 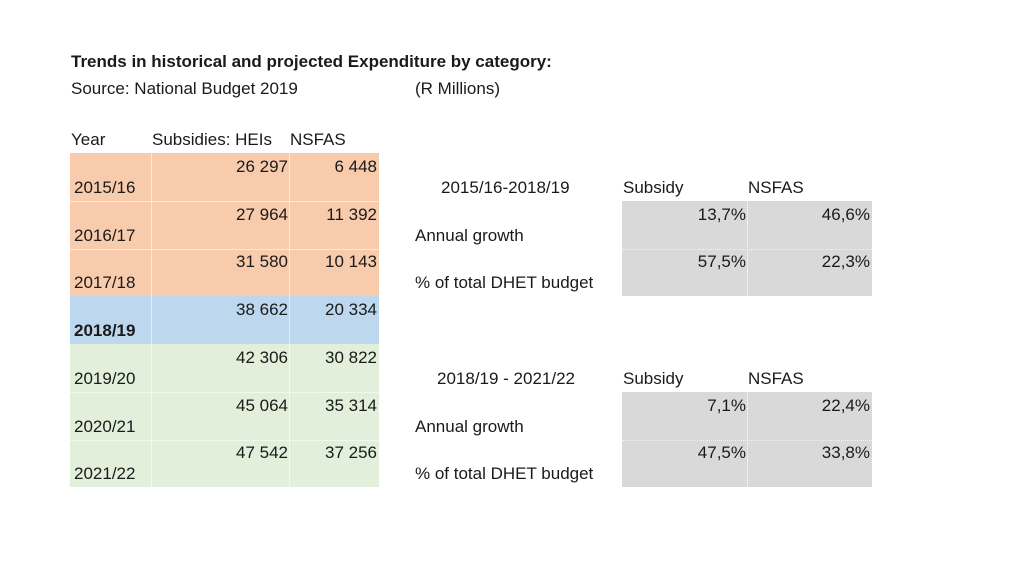 What do you see at coordinates (506, 378) in the screenshot?
I see `summary2-period: 2018/19 - 2021/22` at bounding box center [506, 378].